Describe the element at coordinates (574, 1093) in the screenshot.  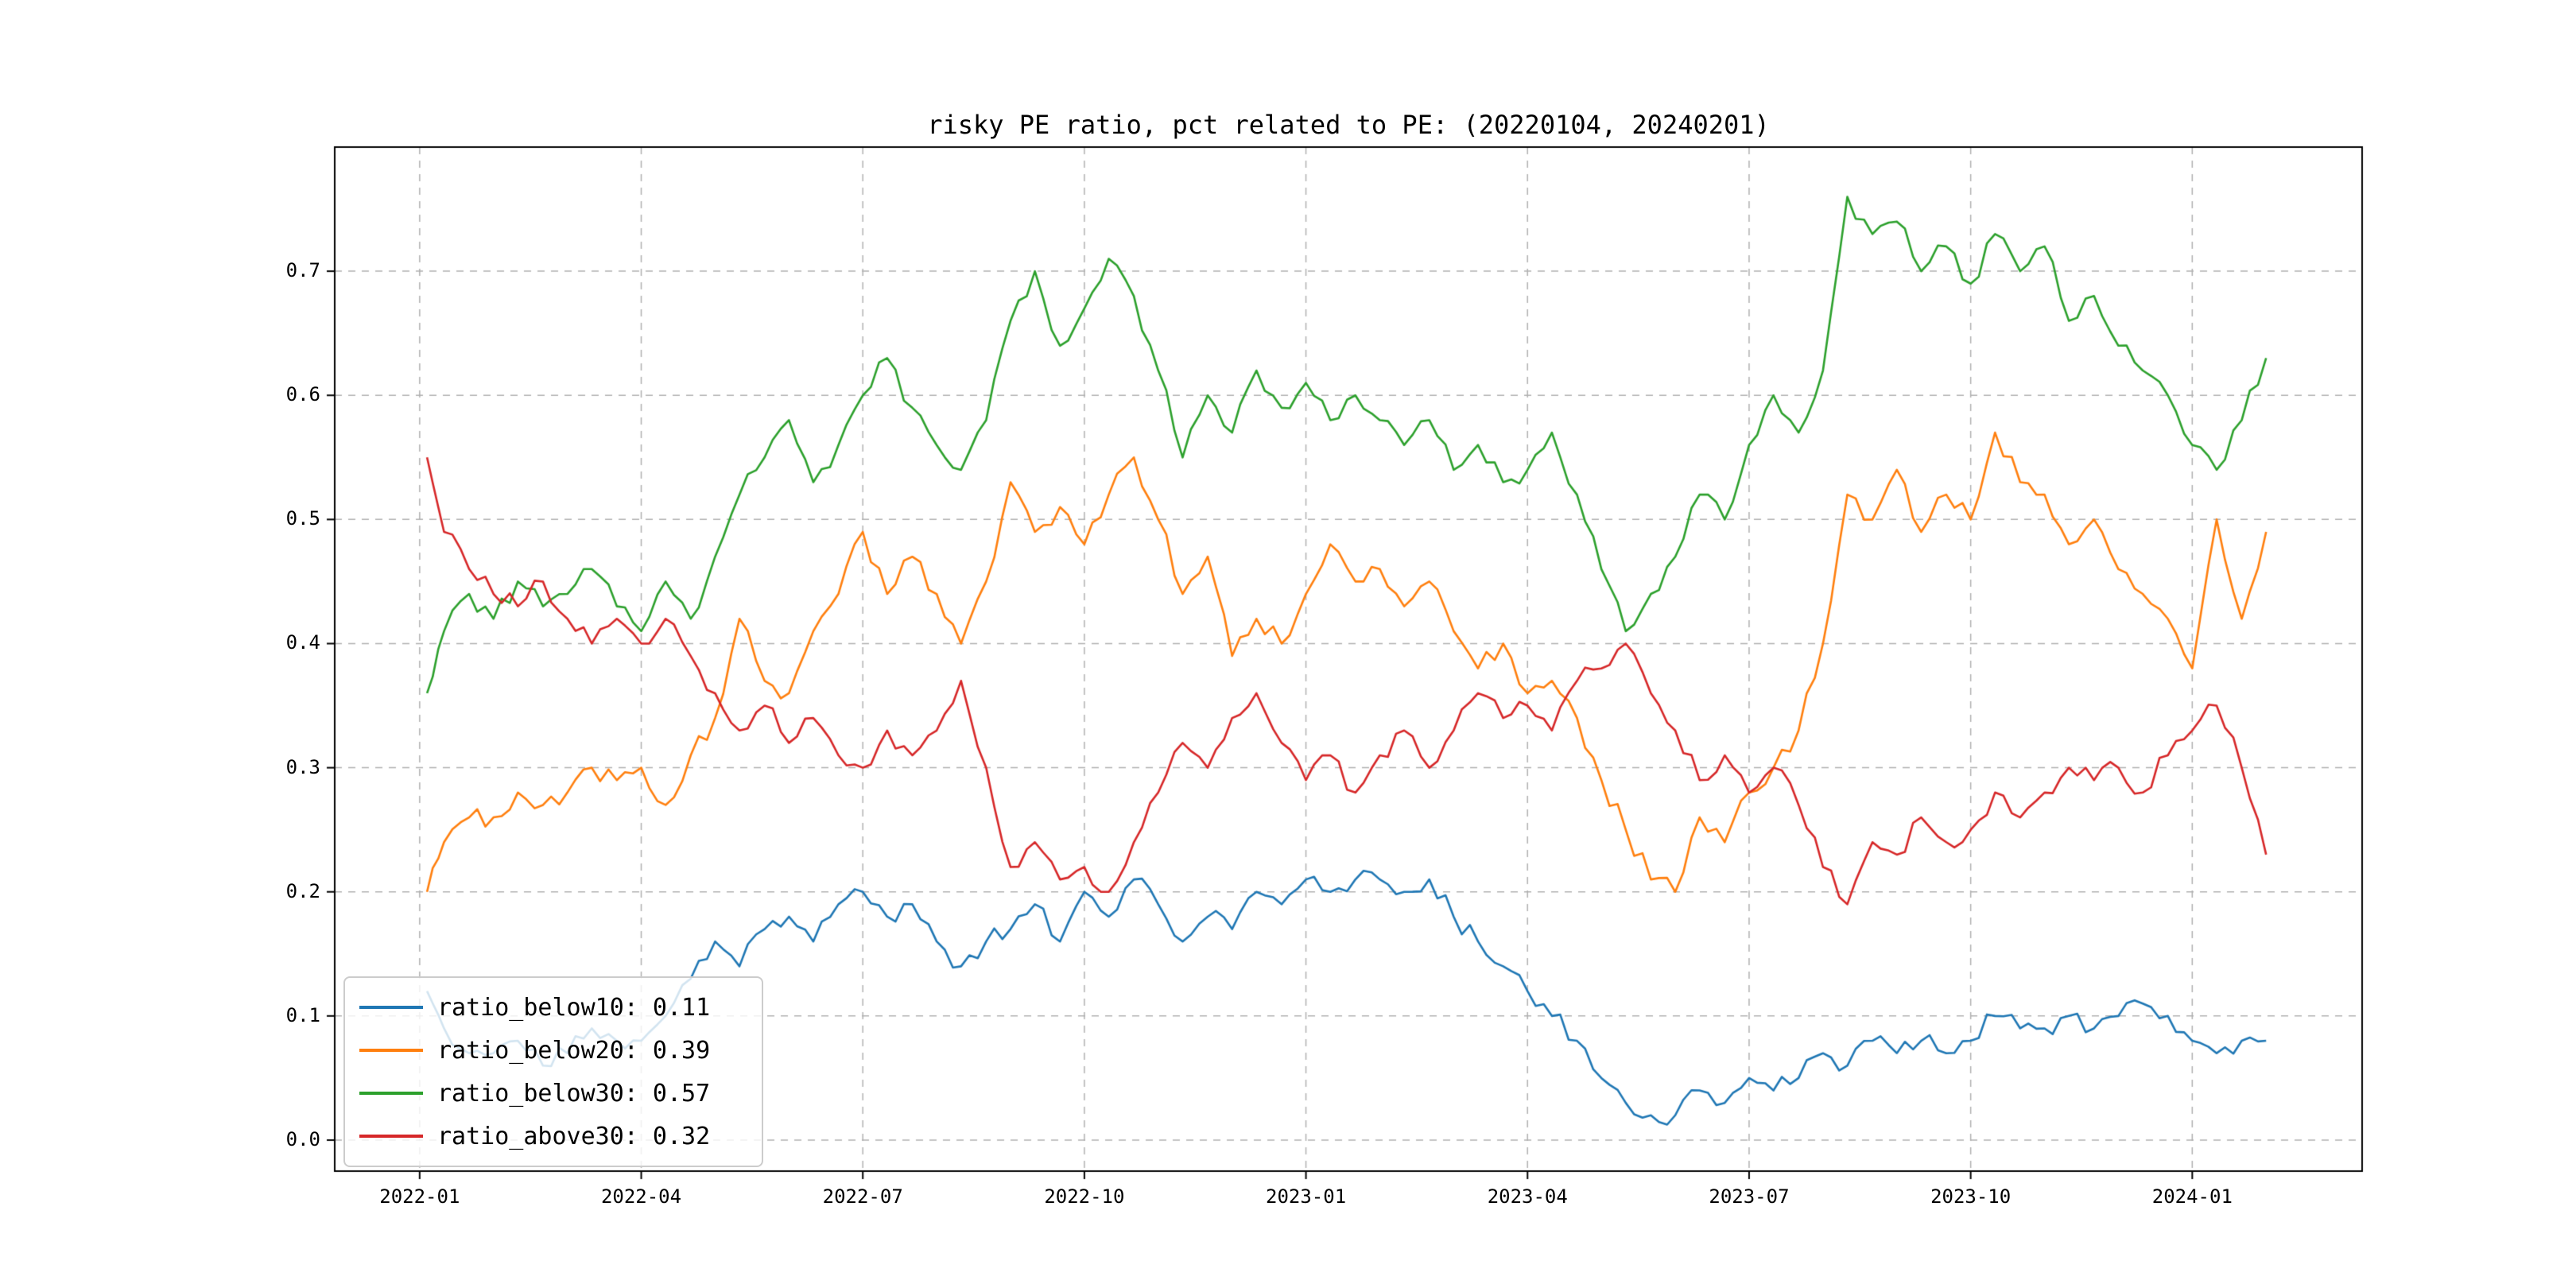
I see `legend-item-label: ratio_below30: 0.57` at that location.